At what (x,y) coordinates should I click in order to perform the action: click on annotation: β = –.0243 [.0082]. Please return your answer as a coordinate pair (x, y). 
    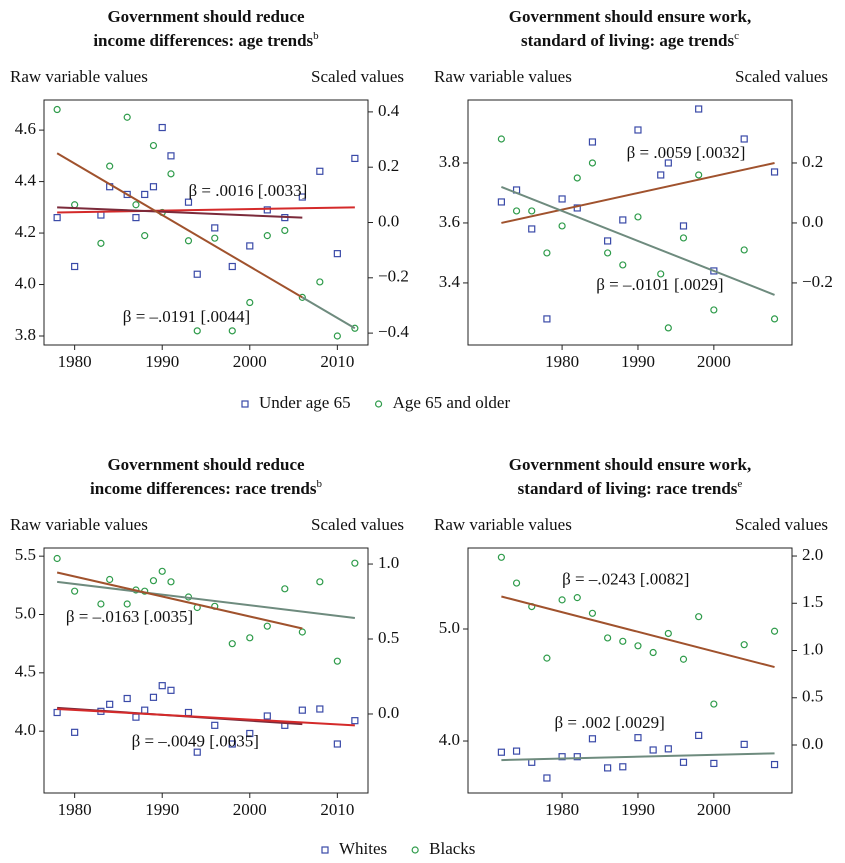
    Looking at the image, I should click on (625, 579).